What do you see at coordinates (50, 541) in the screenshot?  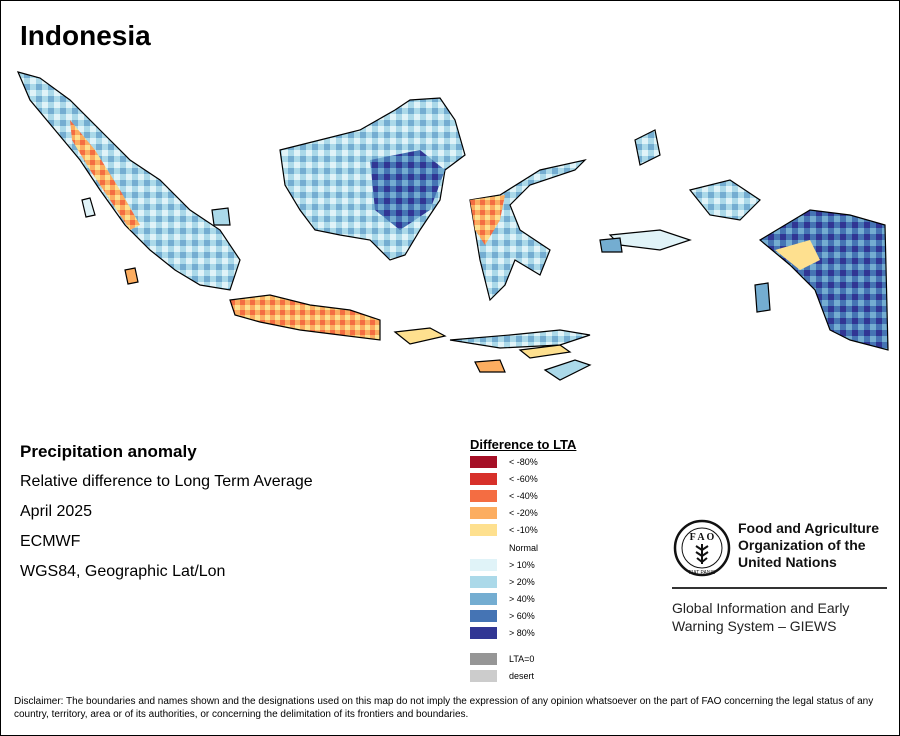 I see `info-source: ECMWF` at bounding box center [50, 541].